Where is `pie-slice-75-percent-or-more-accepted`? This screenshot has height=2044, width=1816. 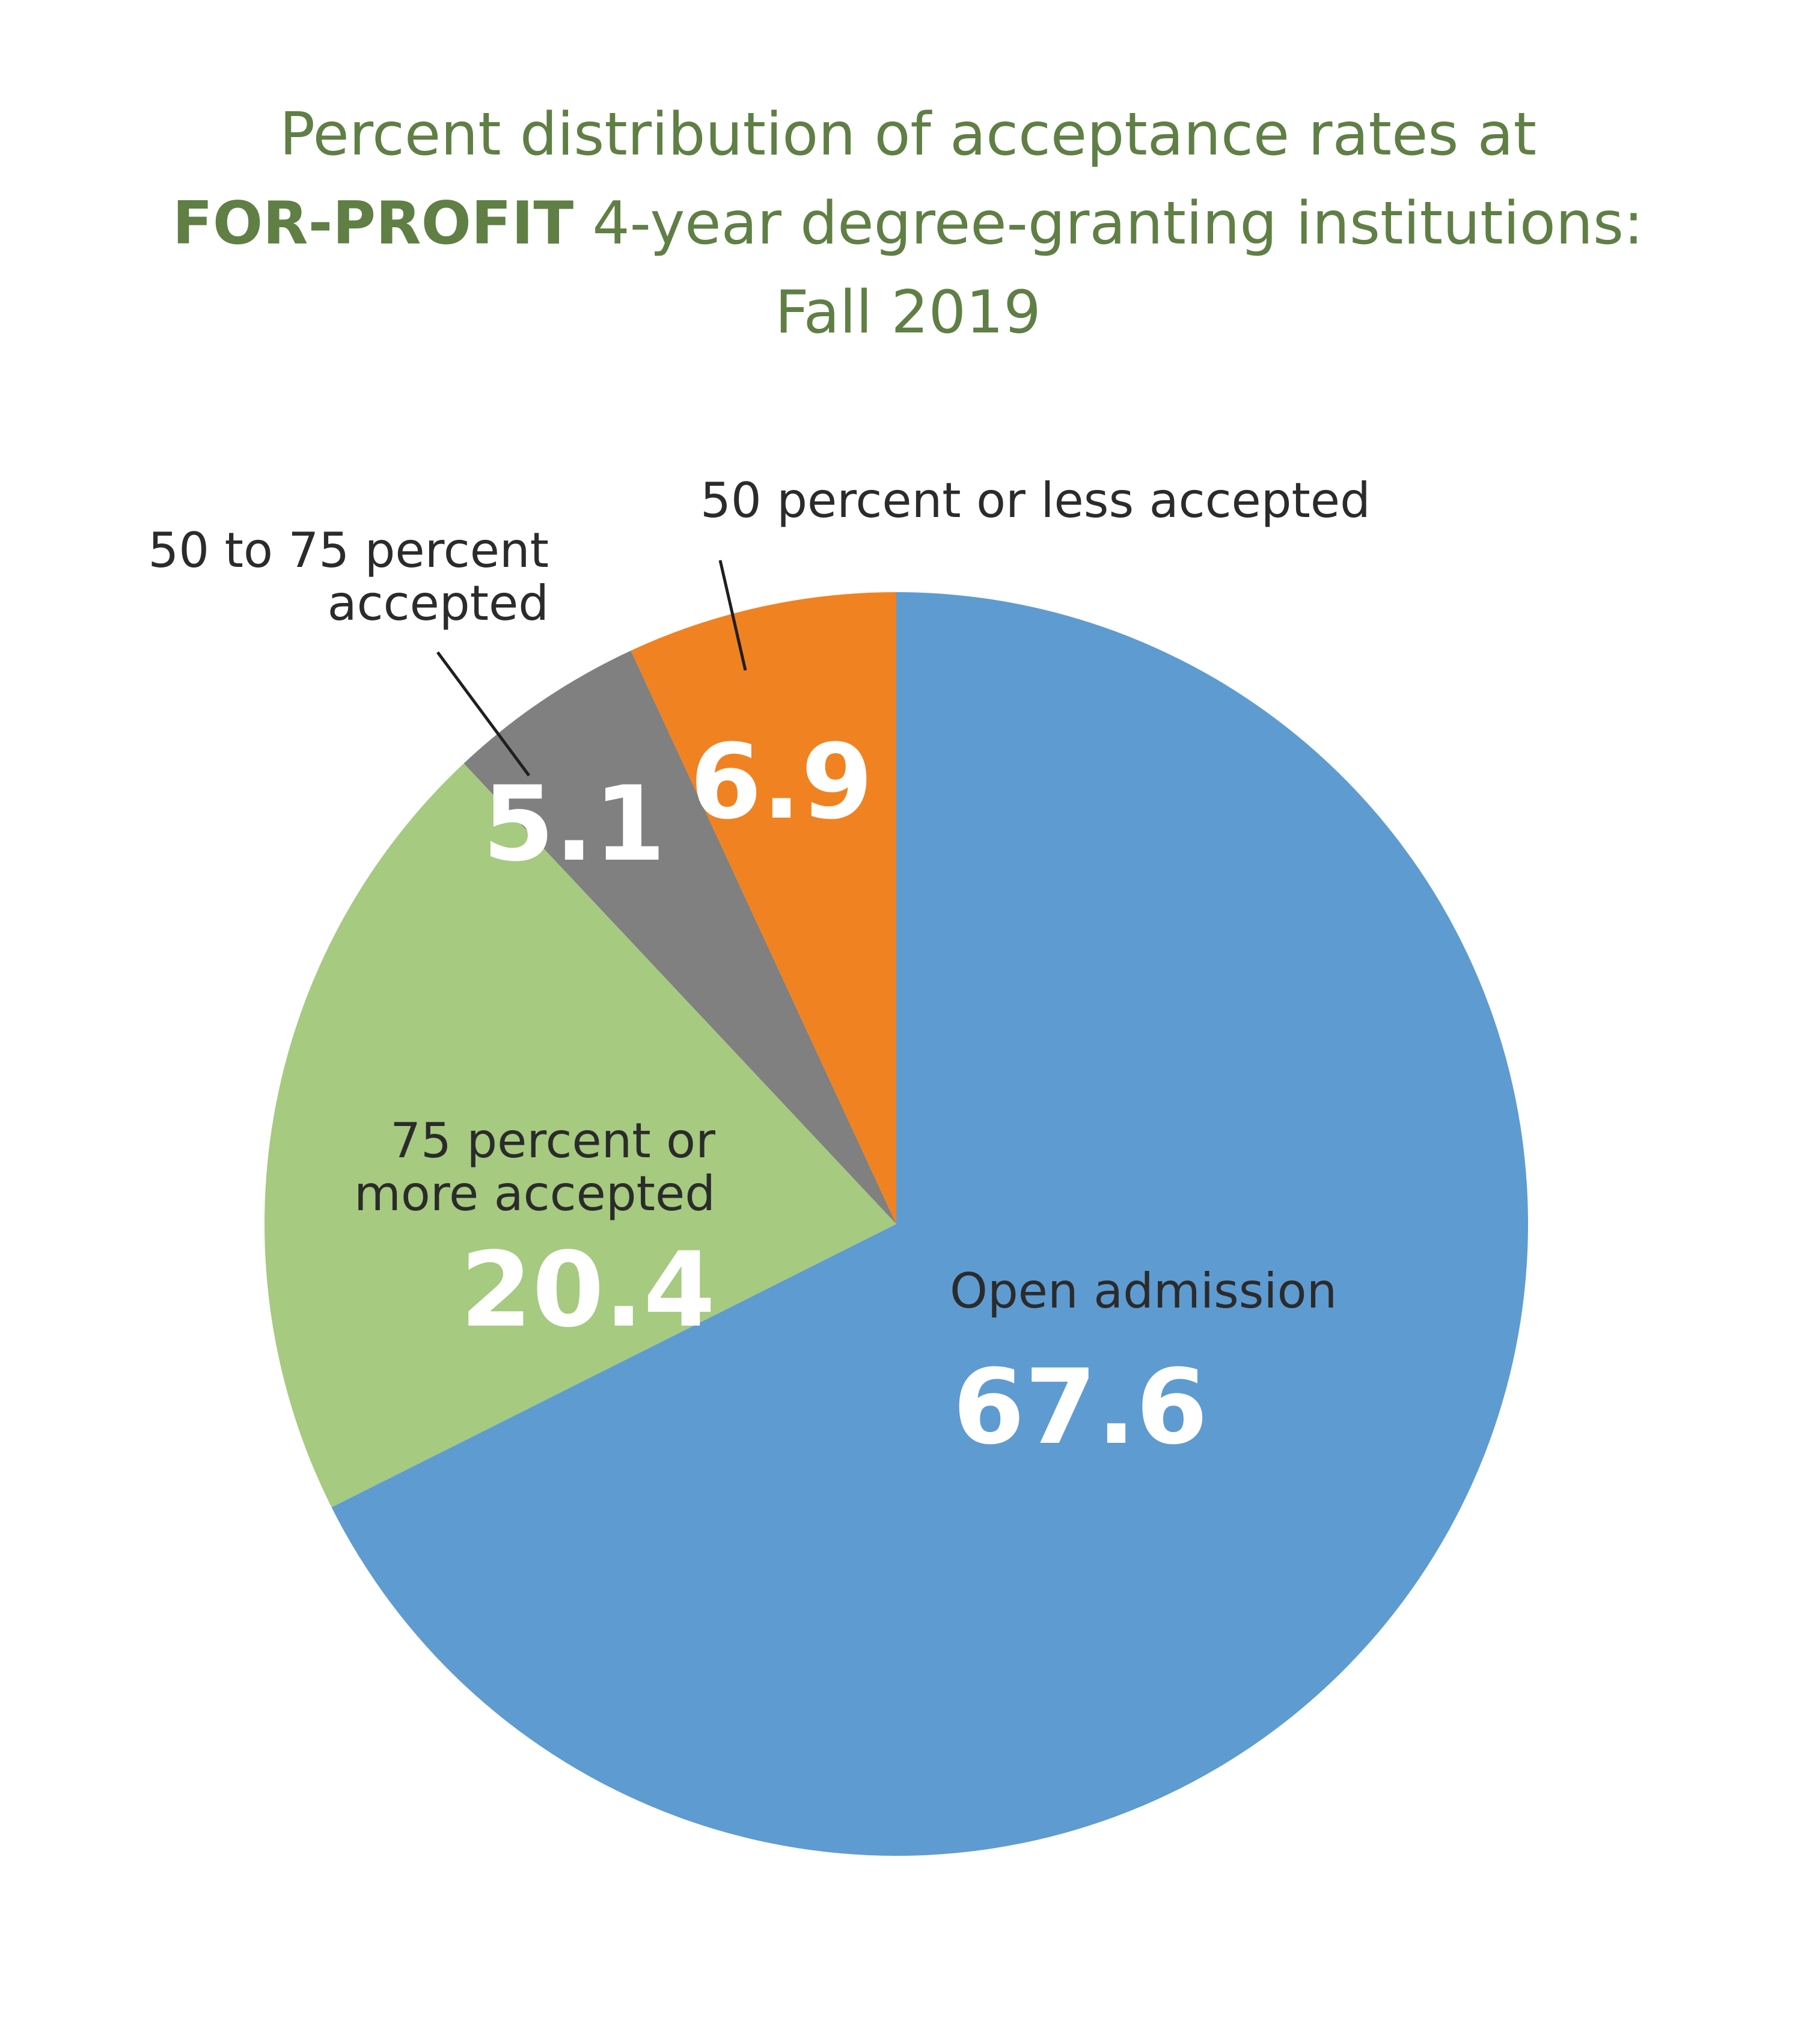 pie-slice-75-percent-or-more-accepted is located at coordinates (580, 1135).